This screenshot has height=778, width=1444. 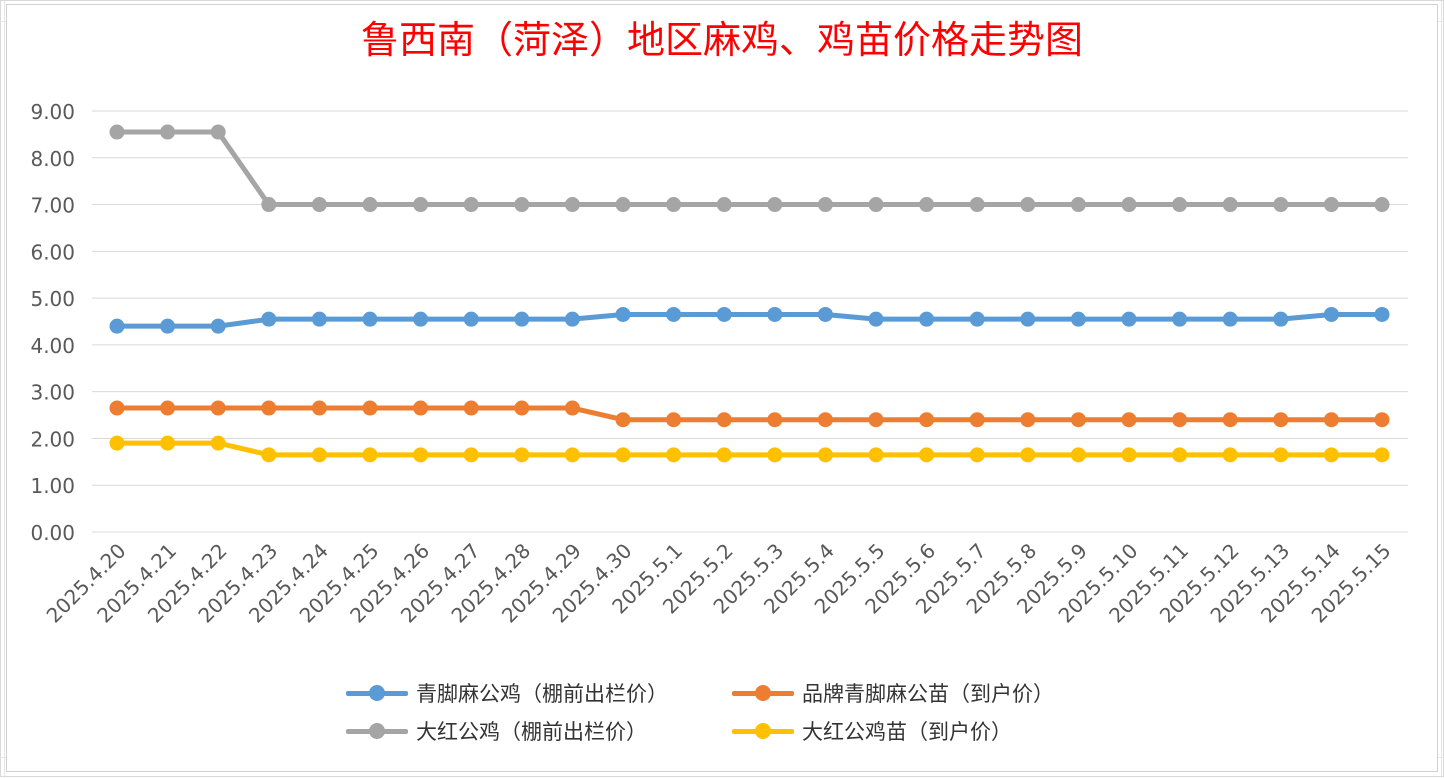 What do you see at coordinates (893, 693) in the screenshot?
I see `legend-item-series-2: 品牌青脚麻公苗（到户价）` at bounding box center [893, 693].